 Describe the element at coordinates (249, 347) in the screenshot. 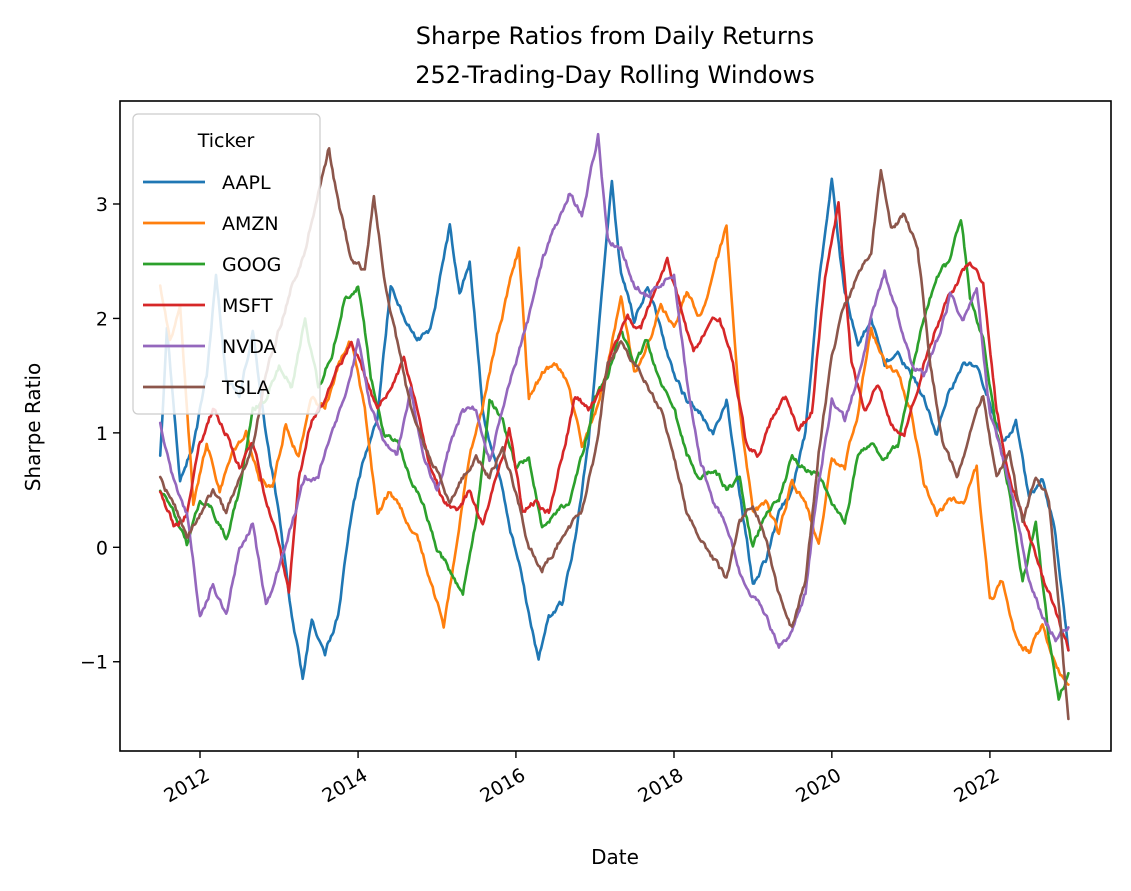

I see `legend-label: NVDA` at that location.